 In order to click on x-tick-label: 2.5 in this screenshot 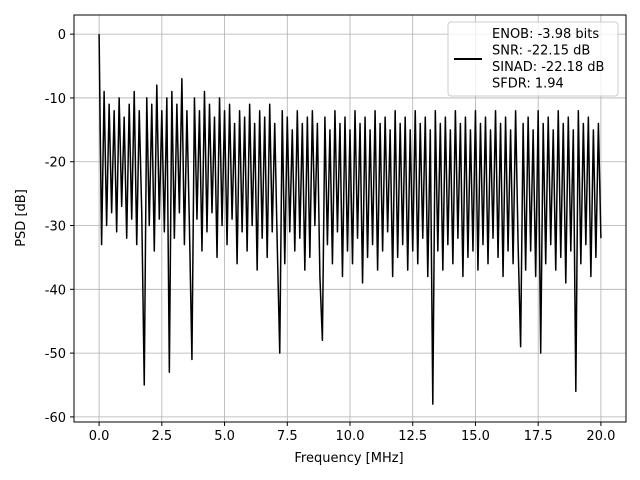, I will do `click(161, 436)`.